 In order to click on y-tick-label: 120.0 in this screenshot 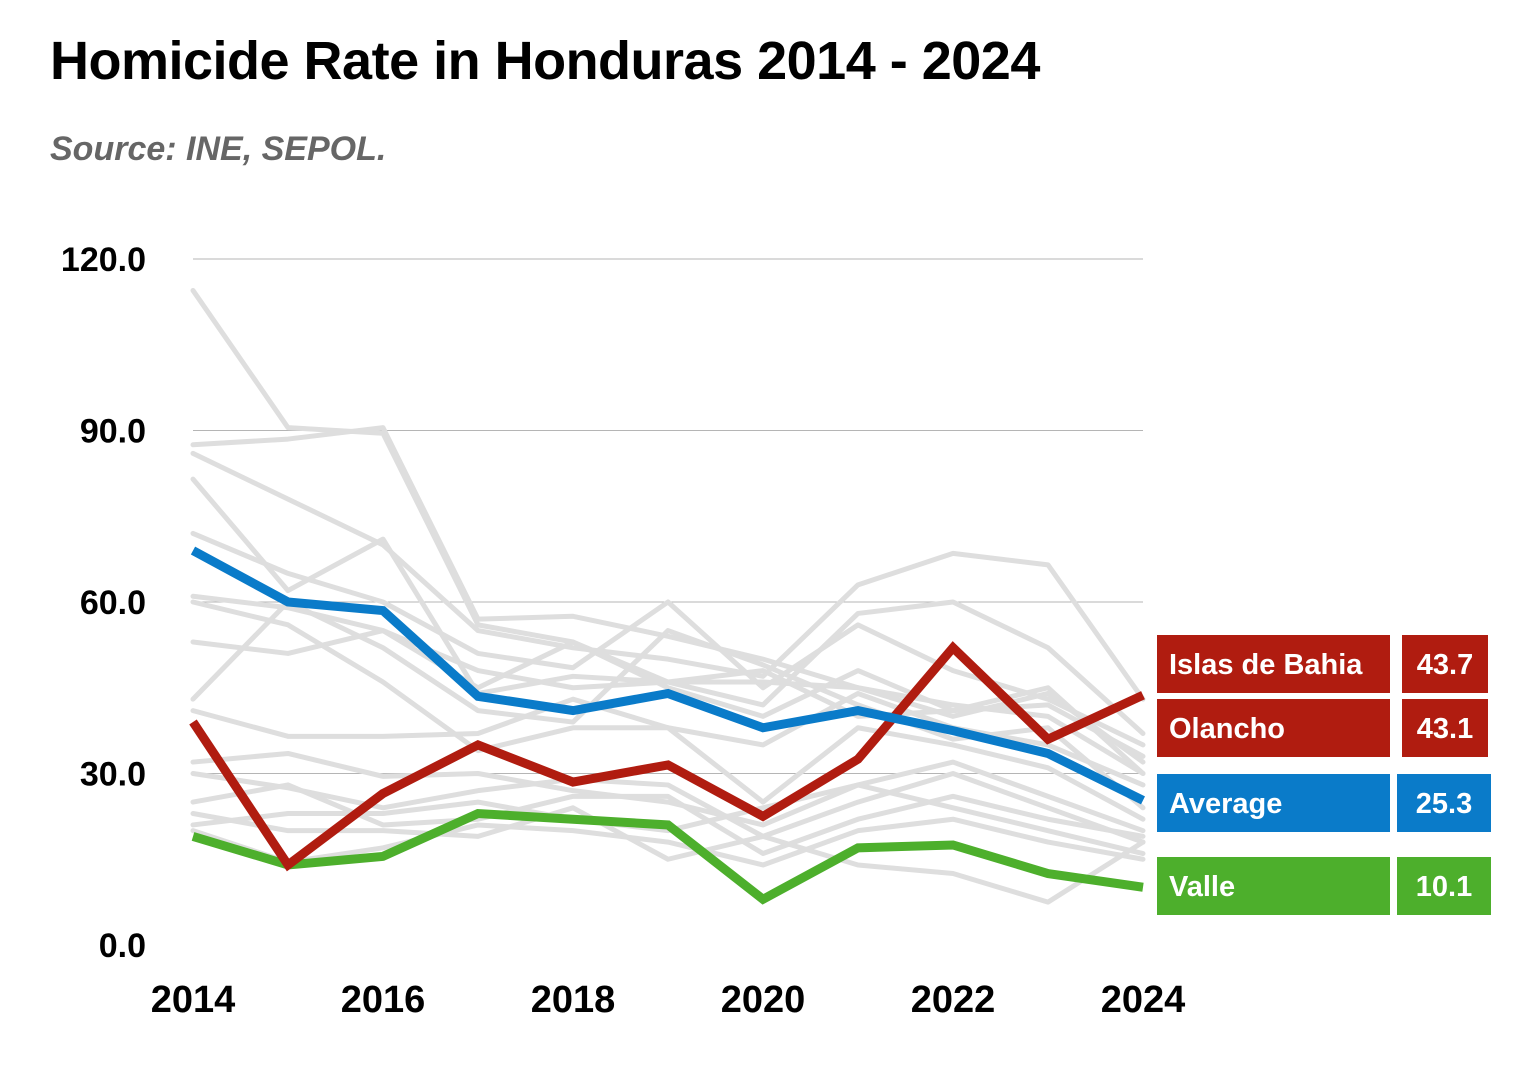, I will do `click(103, 260)`.